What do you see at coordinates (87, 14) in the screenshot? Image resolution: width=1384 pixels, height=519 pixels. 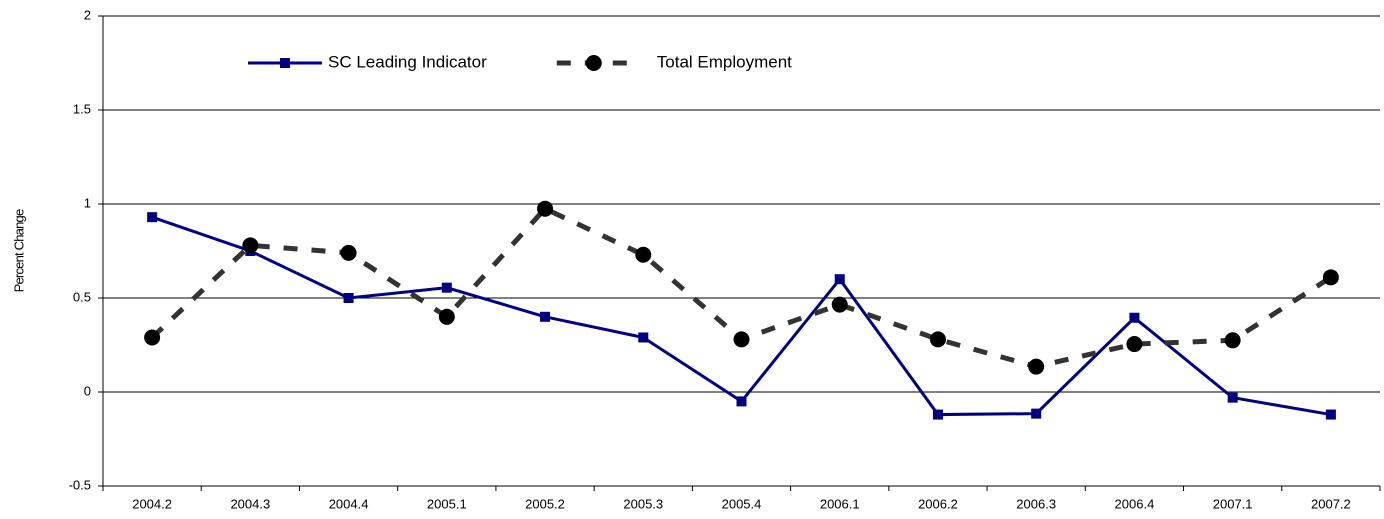 I see `y-tick-label: 2` at bounding box center [87, 14].